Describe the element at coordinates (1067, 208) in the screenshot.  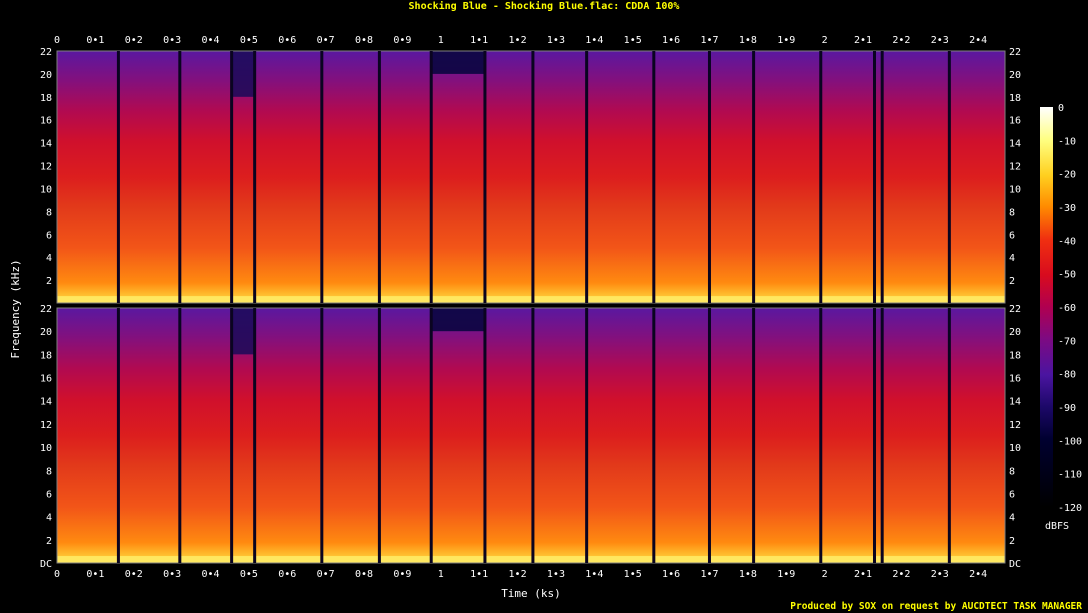
I see `colorbar-tick-label: -30` at that location.